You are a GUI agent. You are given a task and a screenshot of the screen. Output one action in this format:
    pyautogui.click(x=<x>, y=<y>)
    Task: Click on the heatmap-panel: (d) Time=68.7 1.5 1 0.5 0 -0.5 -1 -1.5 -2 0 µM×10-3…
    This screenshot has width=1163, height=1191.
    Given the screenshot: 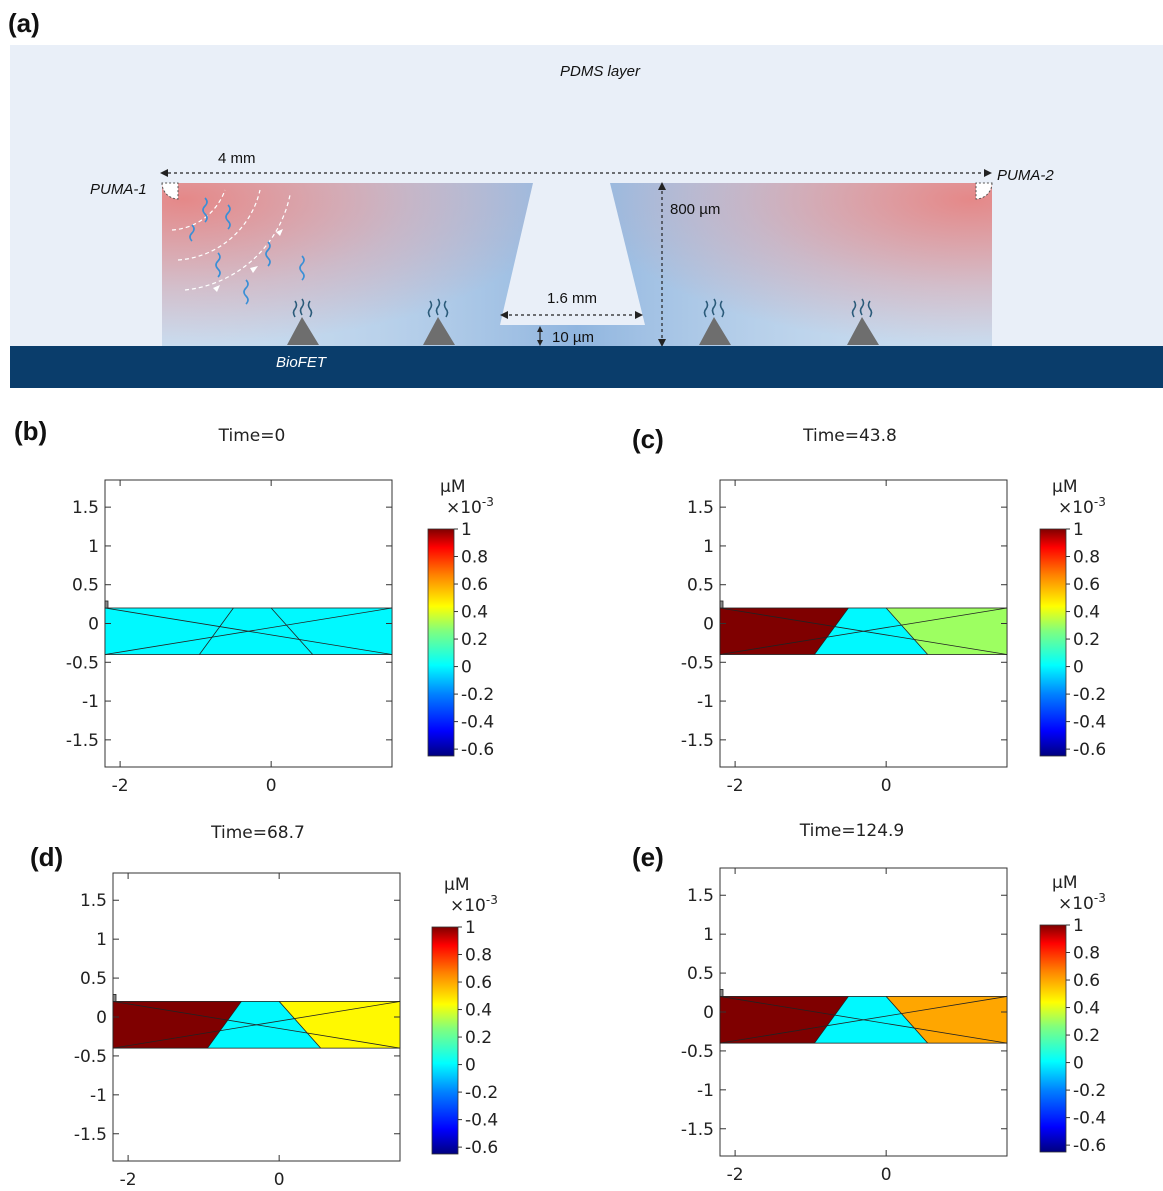 What is the action you would take?
    pyautogui.click(x=264, y=1006)
    